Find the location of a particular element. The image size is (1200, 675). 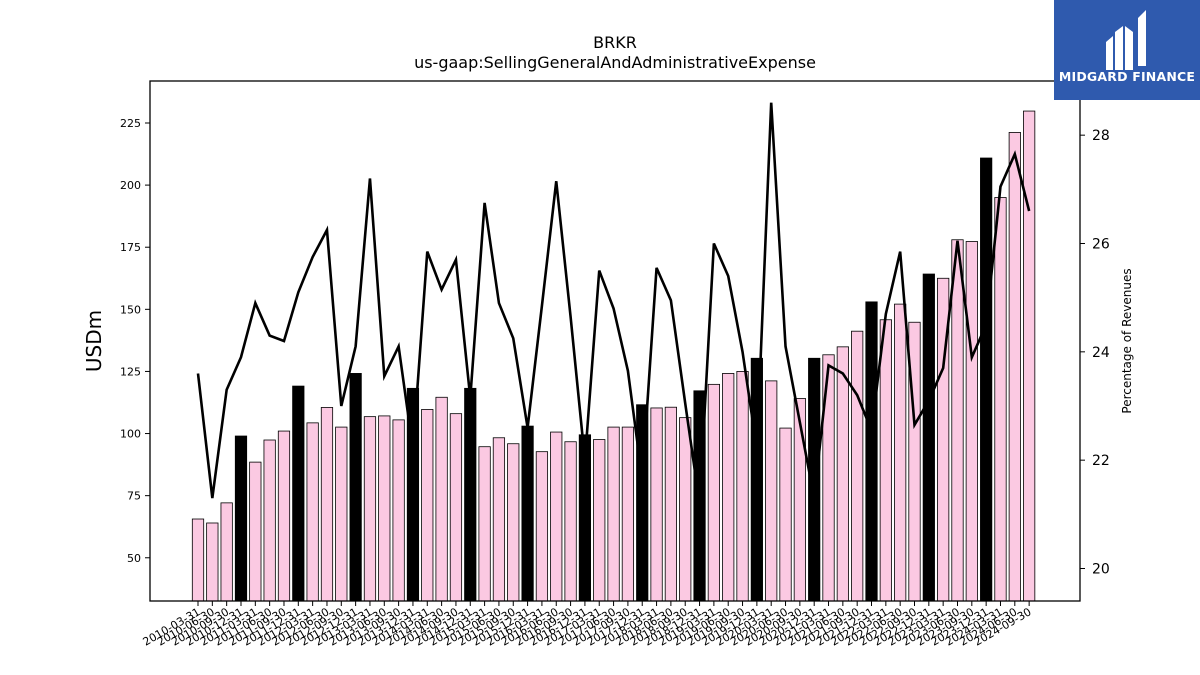

y2-axis-label: Percentage of Revenues is located at coordinates (1127, 340).